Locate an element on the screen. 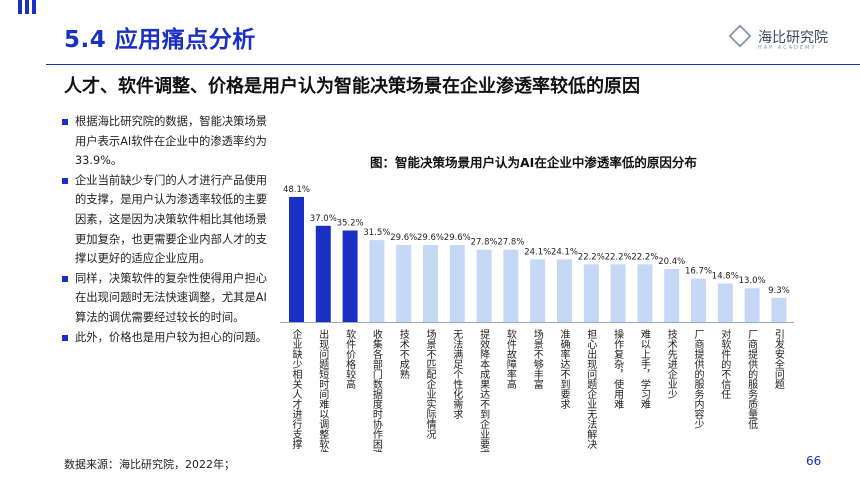  category-label: 场景不够丰富 is located at coordinates (537, 359).